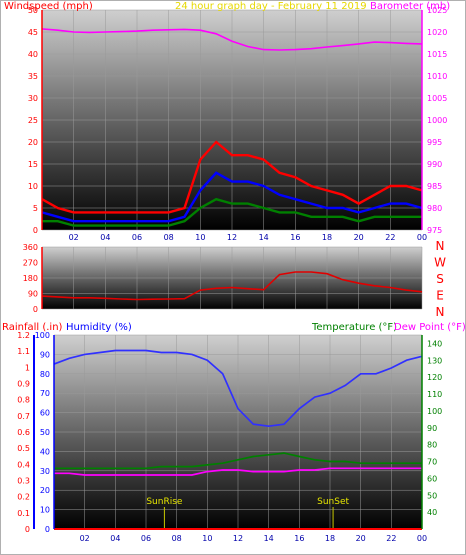  Describe the element at coordinates (33, 32) in the screenshot. I see `windspeed-tick-label: 45` at that location.